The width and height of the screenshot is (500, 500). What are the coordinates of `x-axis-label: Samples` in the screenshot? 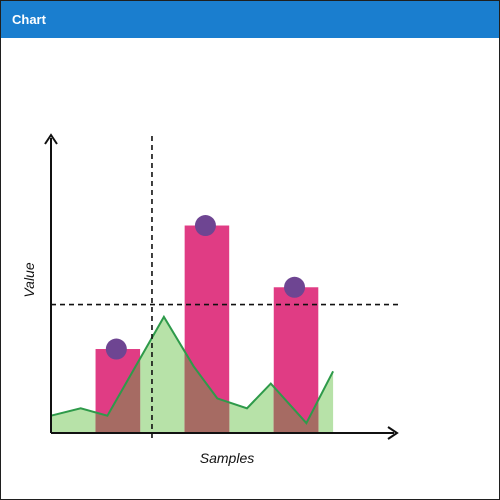 It's located at (227, 458).